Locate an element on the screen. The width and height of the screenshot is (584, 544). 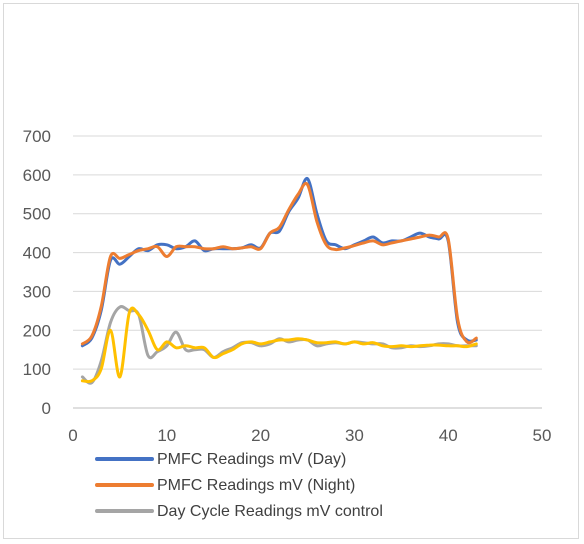
x-tick-label: 10 is located at coordinates (166, 435).